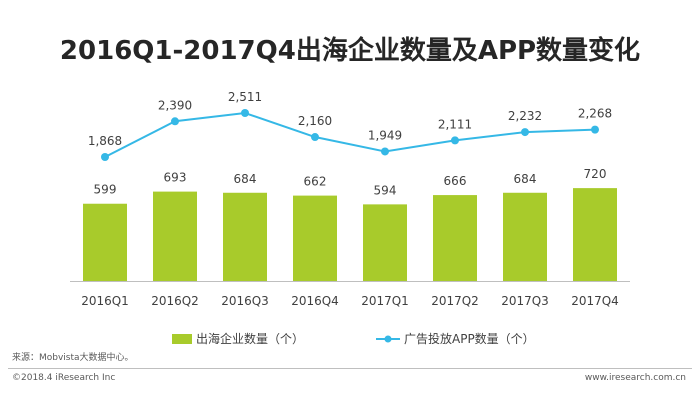 This screenshot has height=400, width=700. Describe the element at coordinates (64, 378) in the screenshot. I see `copyright-text: ©2018.4 iResearch Inc` at that location.